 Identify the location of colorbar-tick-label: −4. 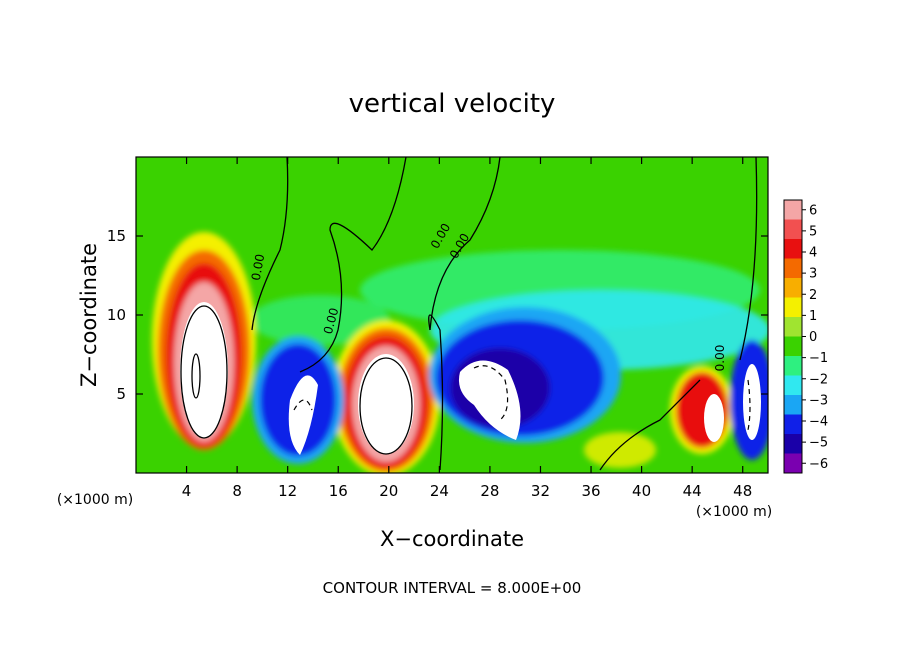
(818, 422).